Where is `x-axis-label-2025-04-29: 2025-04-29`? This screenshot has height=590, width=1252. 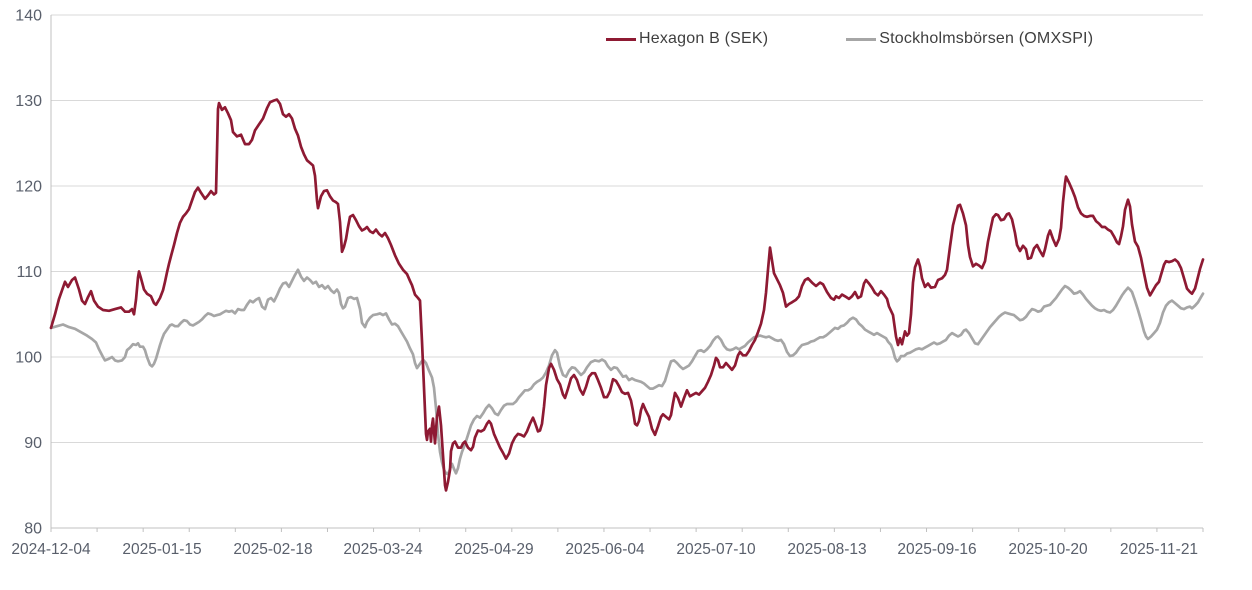 x-axis-label-2025-04-29: 2025-04-29 is located at coordinates (493, 549).